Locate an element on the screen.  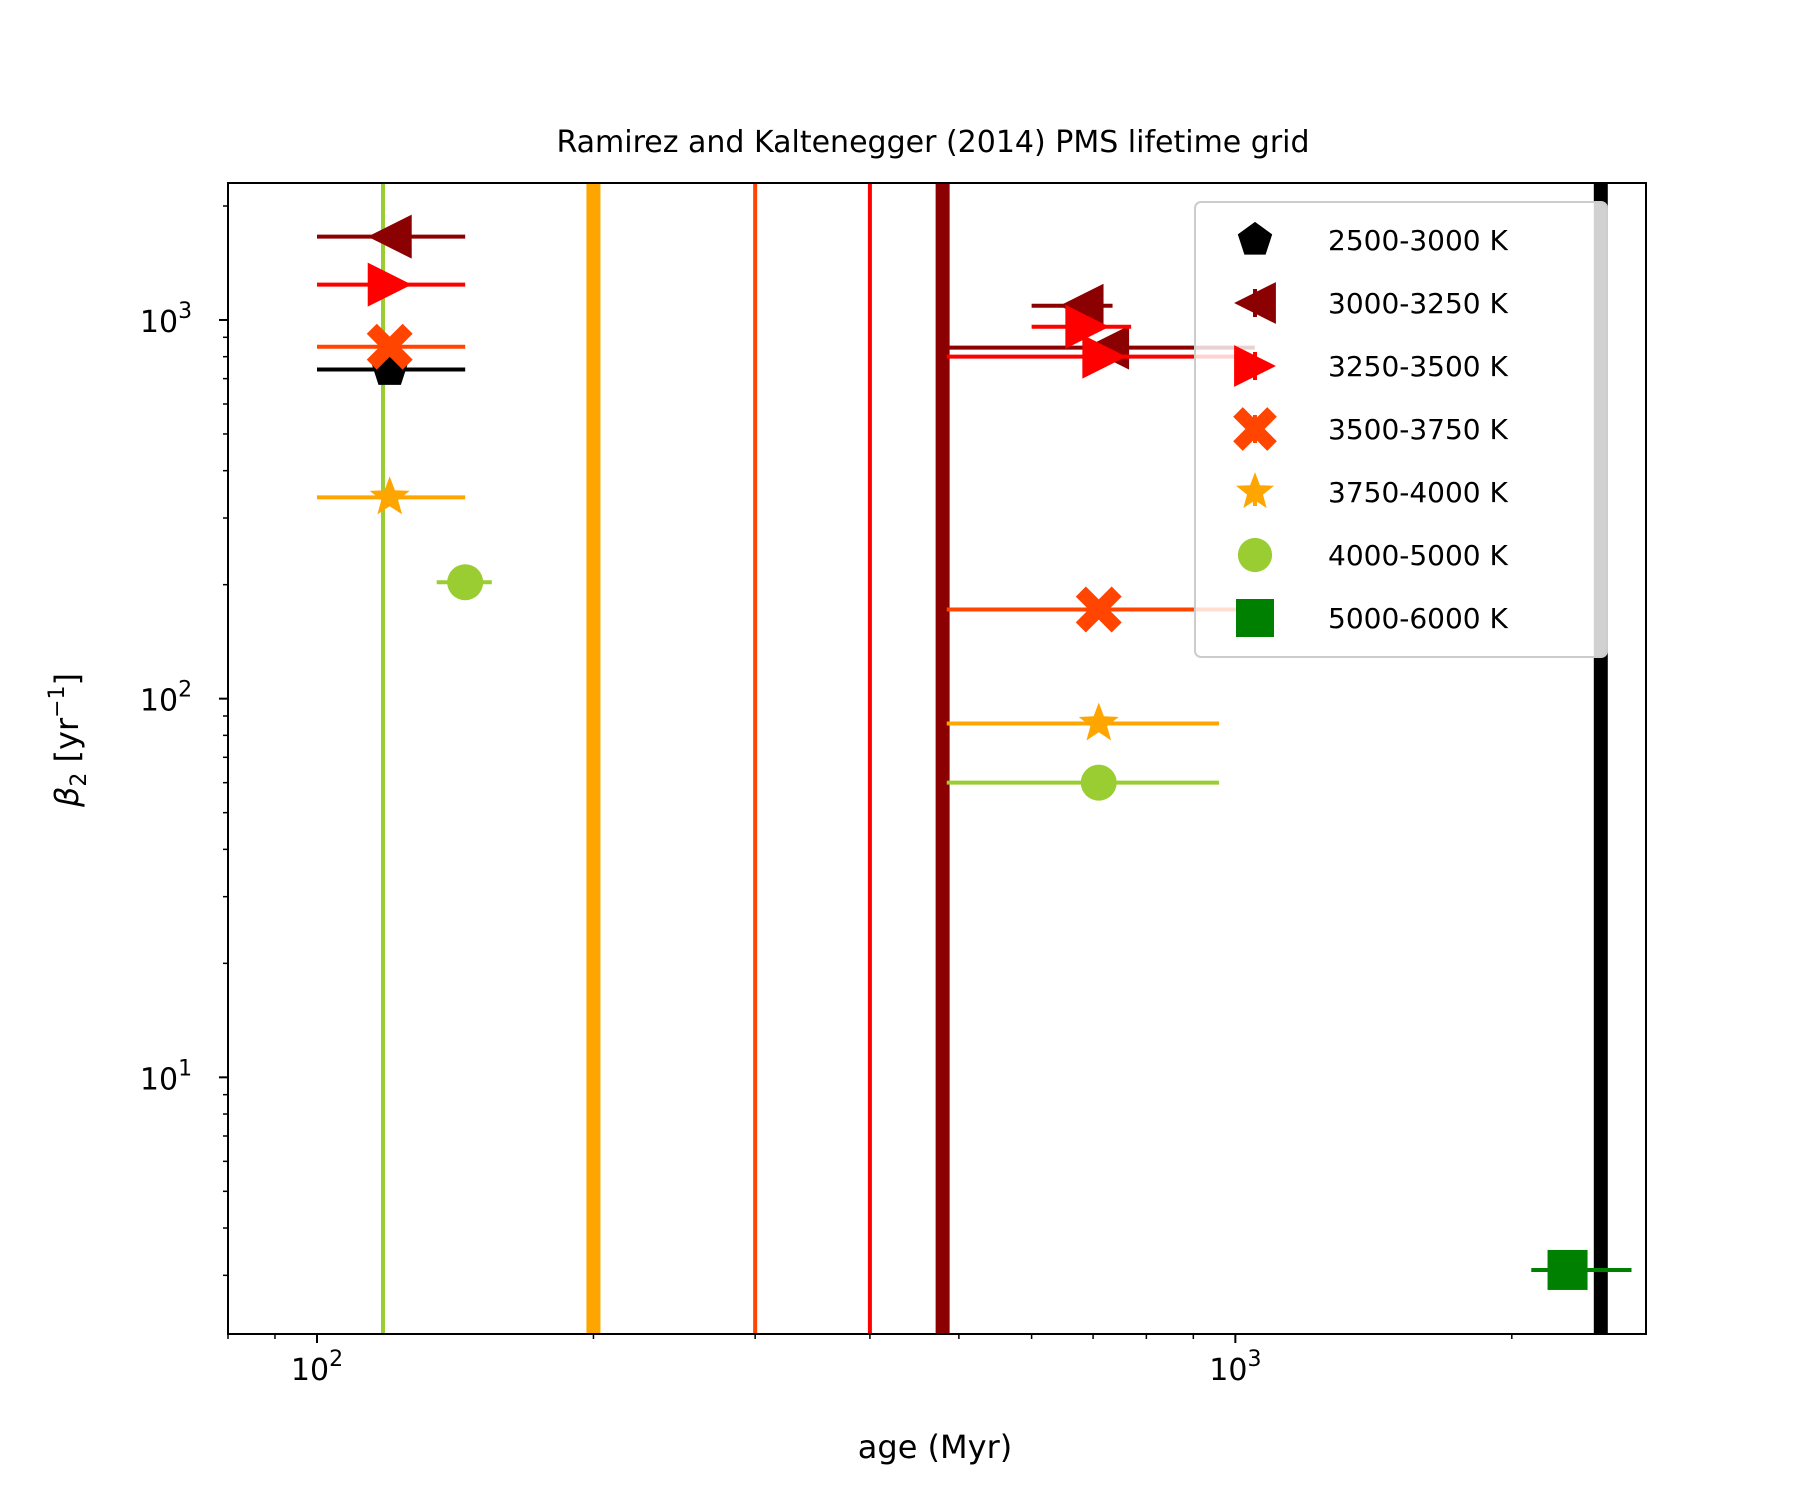
legend-entry: 3250-3500 K is located at coordinates (1371, 366).